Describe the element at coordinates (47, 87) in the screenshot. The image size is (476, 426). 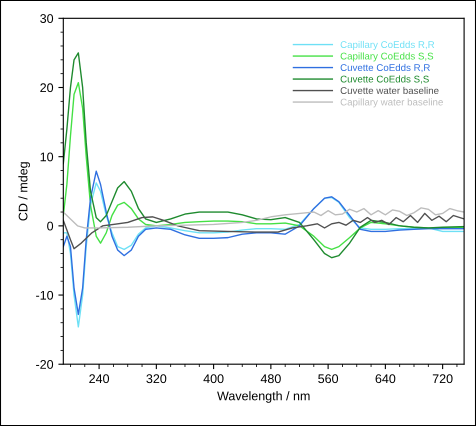
I see `y-tick-label: 20` at that location.